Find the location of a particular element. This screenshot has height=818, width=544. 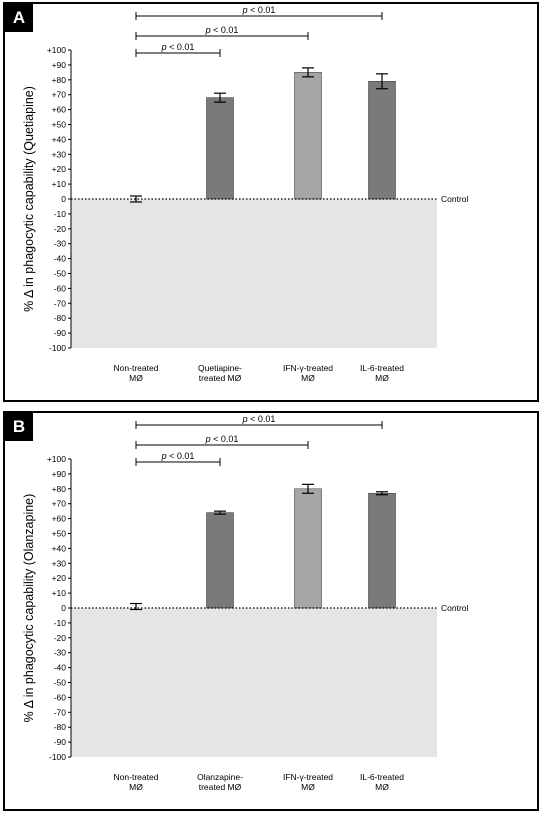

chart-a-y-tick-label: +80 is located at coordinates (59, 80).